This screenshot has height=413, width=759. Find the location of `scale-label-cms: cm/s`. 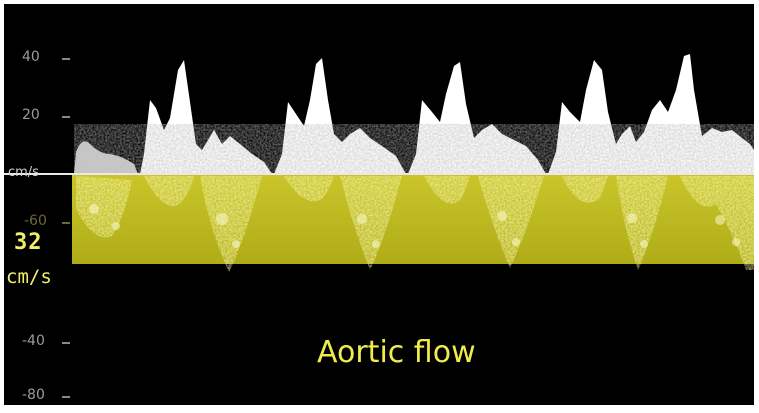

scale-label-cms: cm/s is located at coordinates (23, 172).